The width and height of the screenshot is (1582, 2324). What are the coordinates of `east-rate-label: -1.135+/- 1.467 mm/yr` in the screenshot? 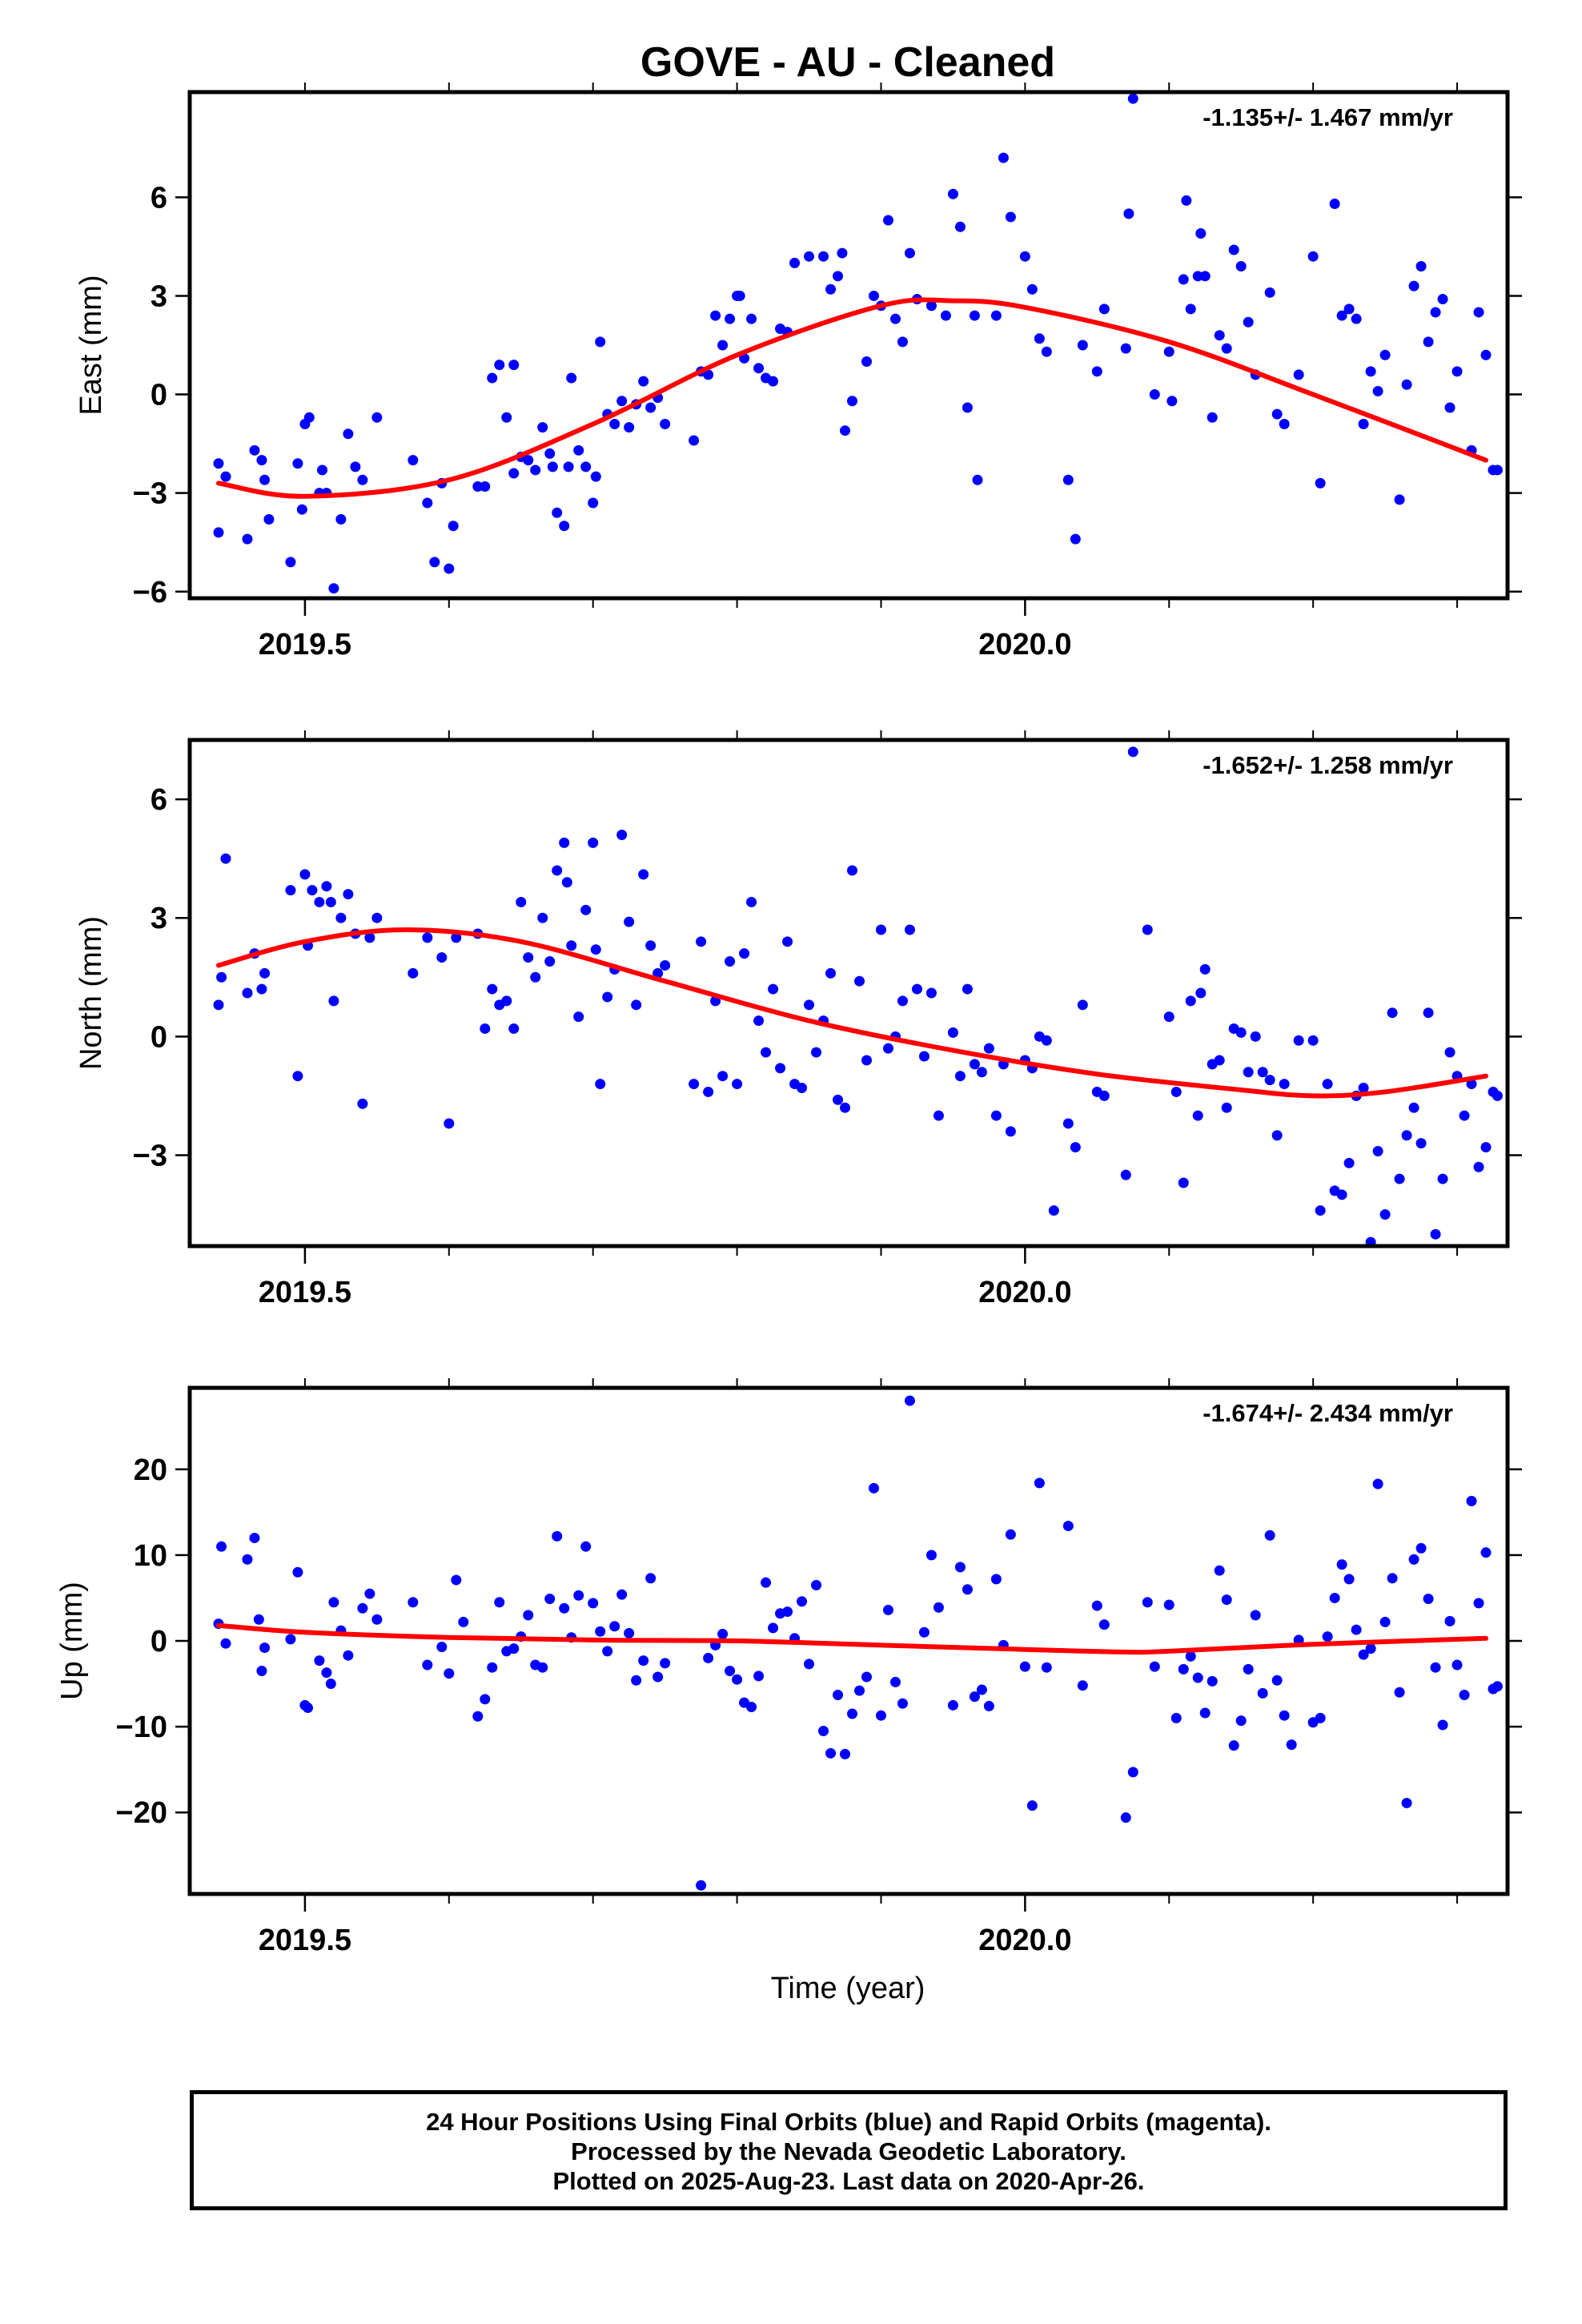 It's located at (1328, 117).